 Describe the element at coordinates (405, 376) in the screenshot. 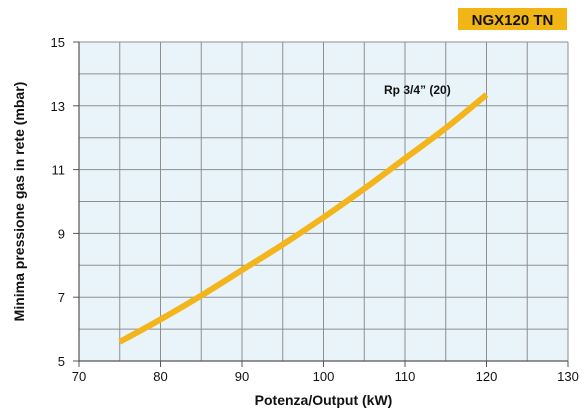

I see `x-tick-label: 110` at that location.